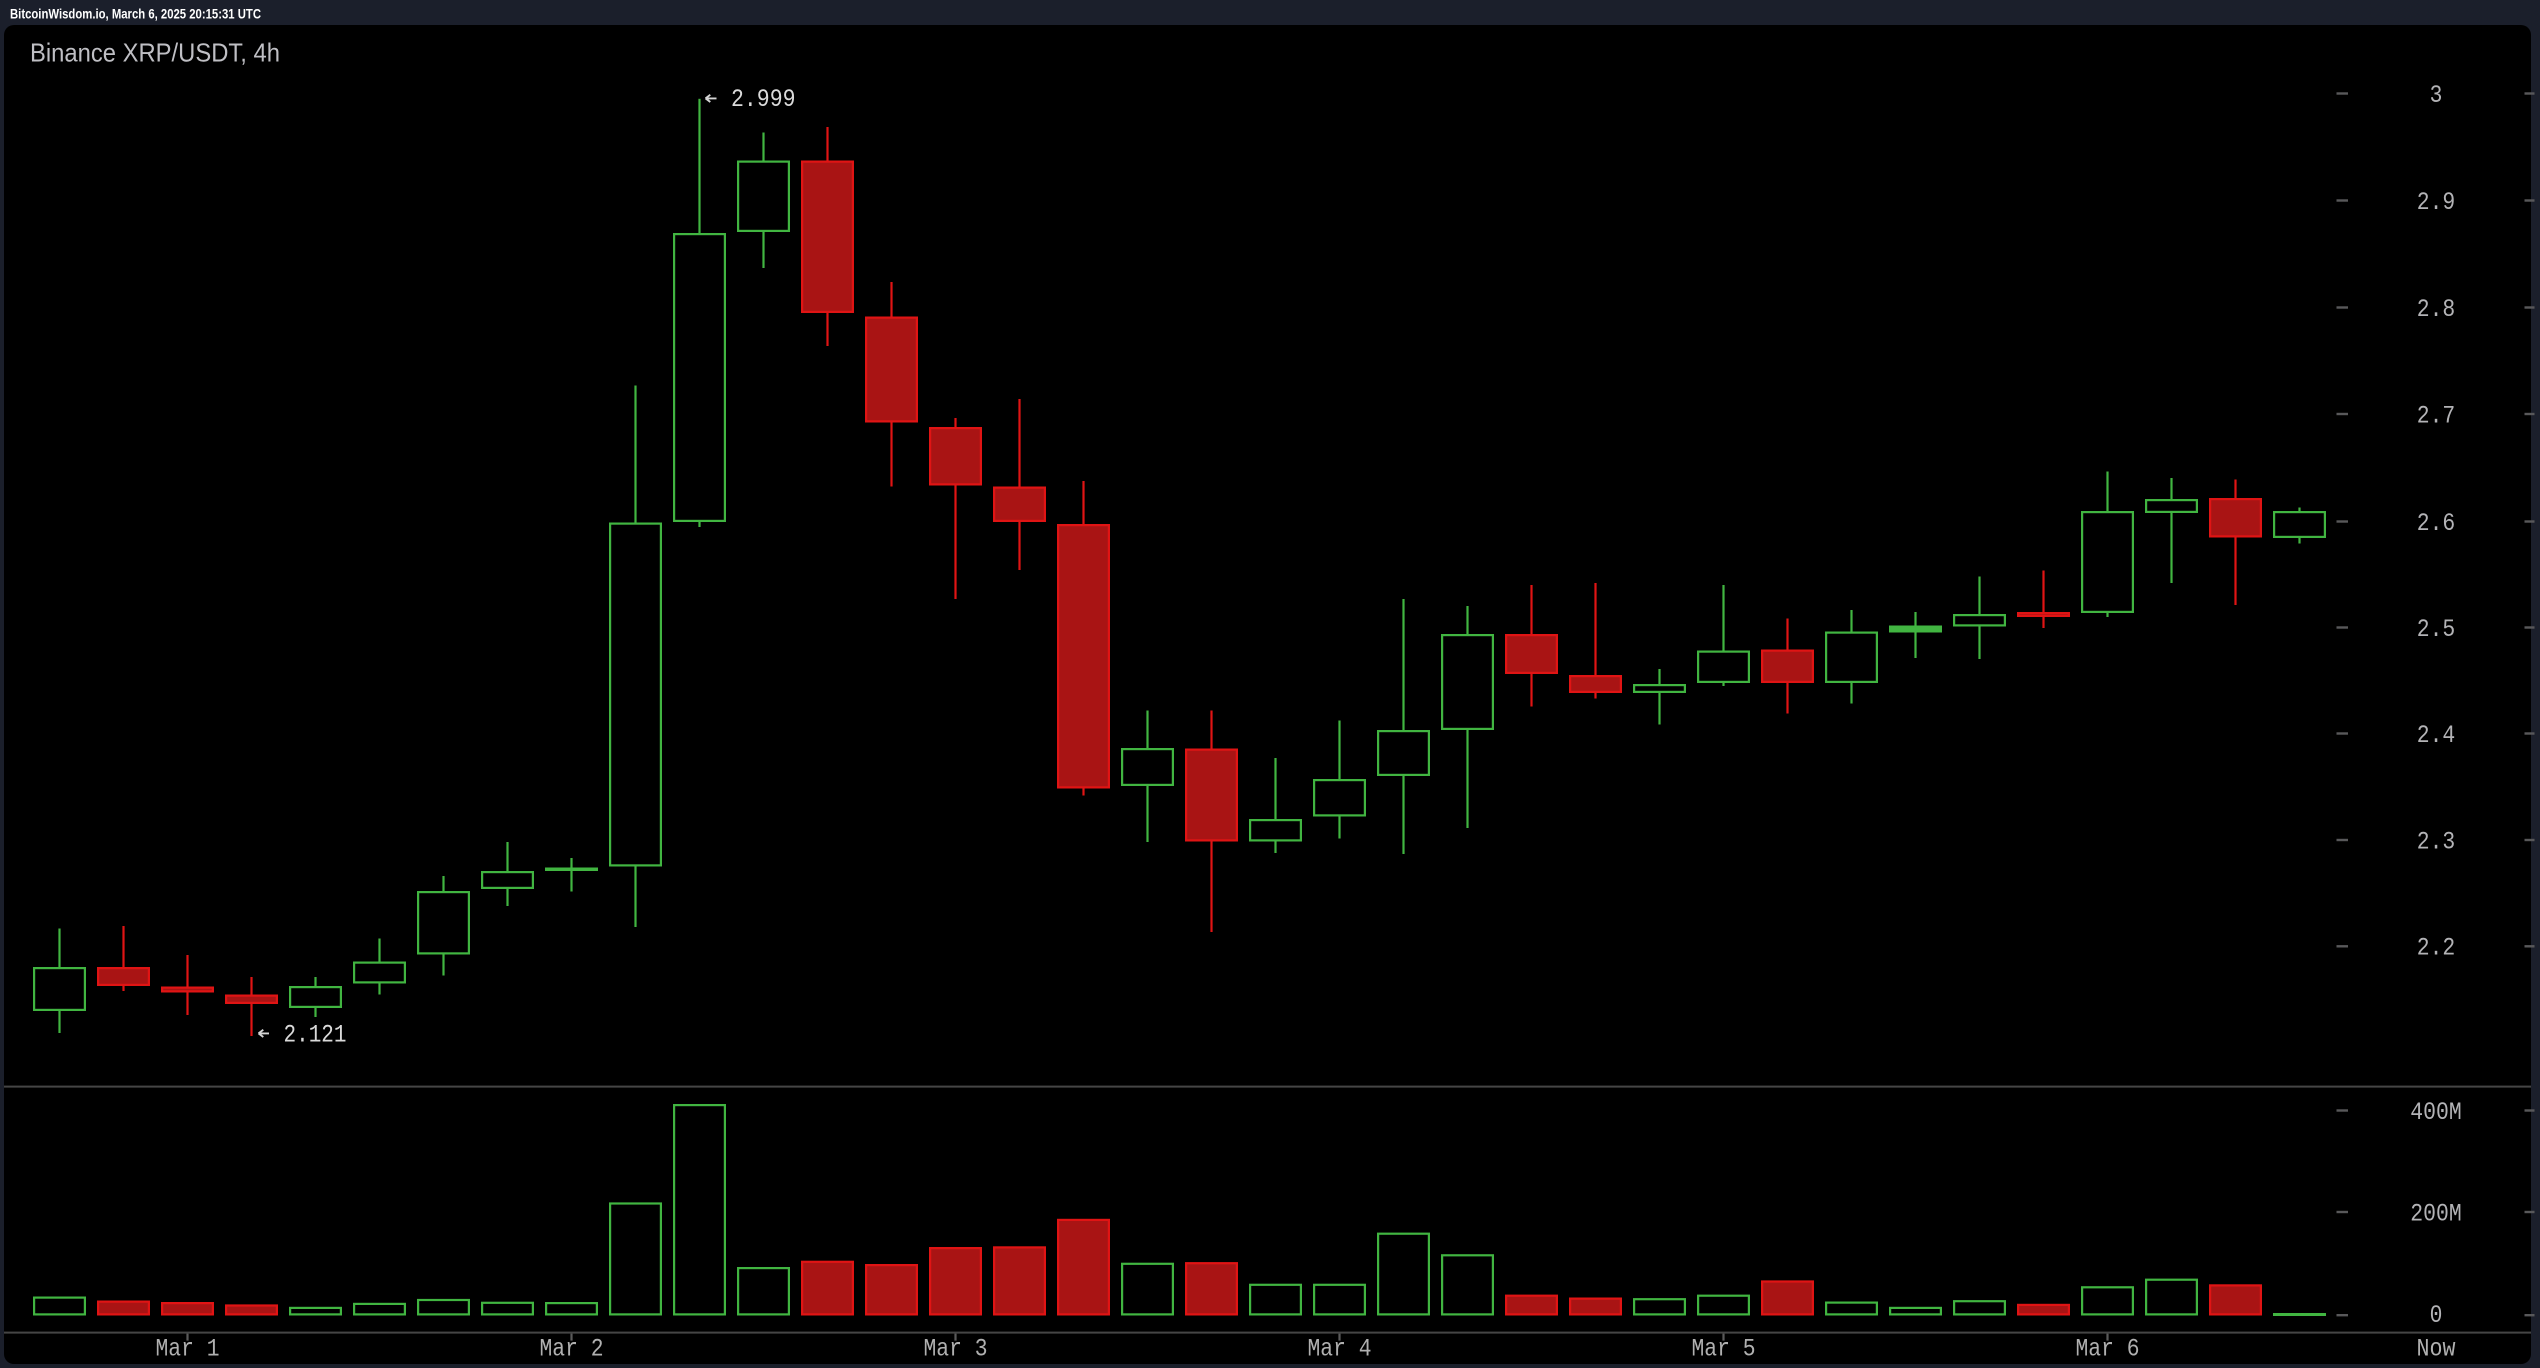 Image resolution: width=2540 pixels, height=1368 pixels. What do you see at coordinates (2436, 841) in the screenshot?
I see `svg-text: 2.3` at bounding box center [2436, 841].